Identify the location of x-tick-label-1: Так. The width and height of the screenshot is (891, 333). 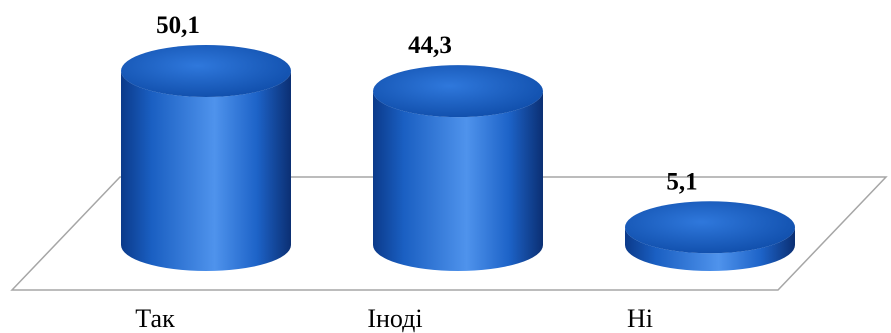
(155, 318).